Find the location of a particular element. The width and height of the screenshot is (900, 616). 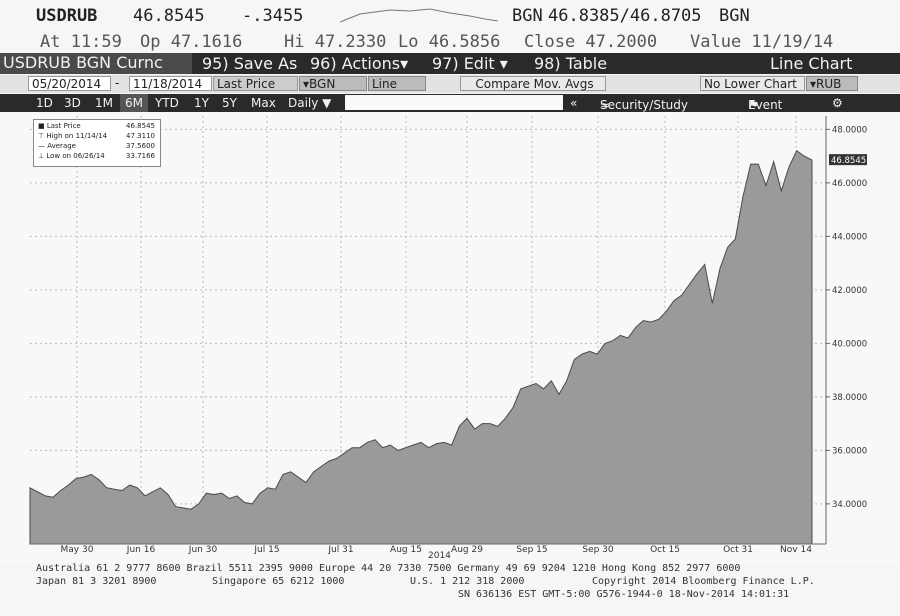

field-select: Last Price is located at coordinates (255, 83).